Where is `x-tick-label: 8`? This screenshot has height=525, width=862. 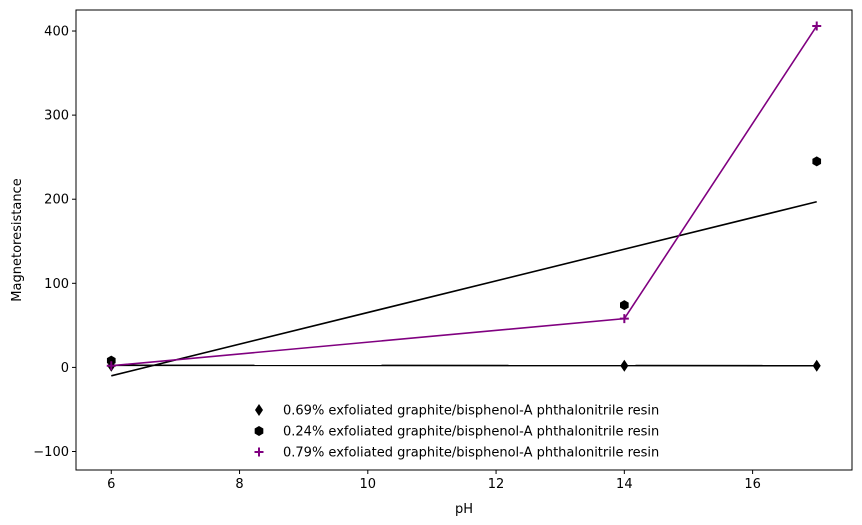
x-tick-label: 8 is located at coordinates (239, 484).